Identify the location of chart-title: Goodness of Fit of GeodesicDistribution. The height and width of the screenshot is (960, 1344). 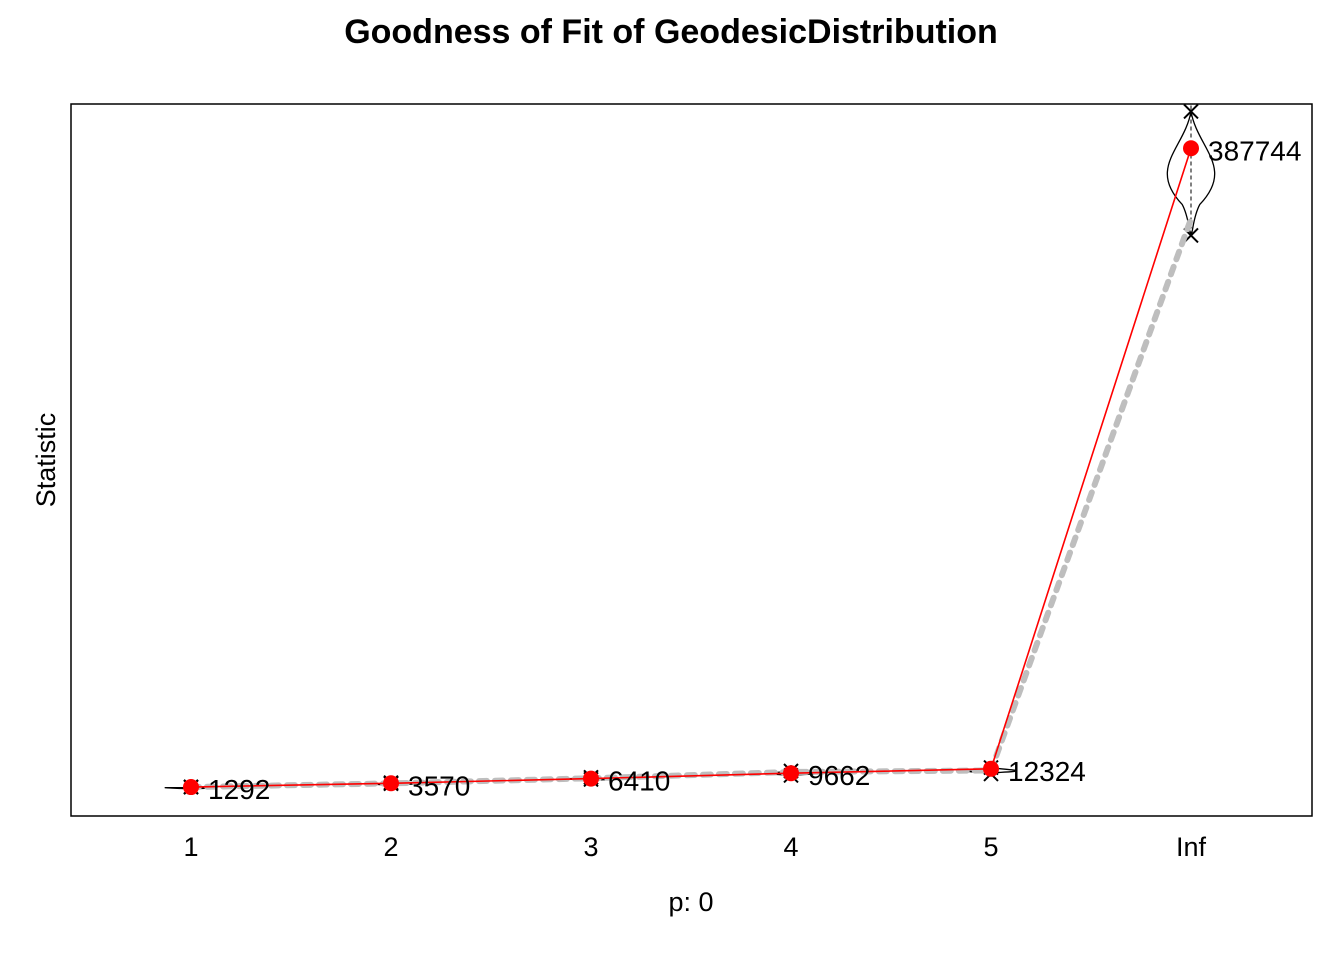
(671, 32).